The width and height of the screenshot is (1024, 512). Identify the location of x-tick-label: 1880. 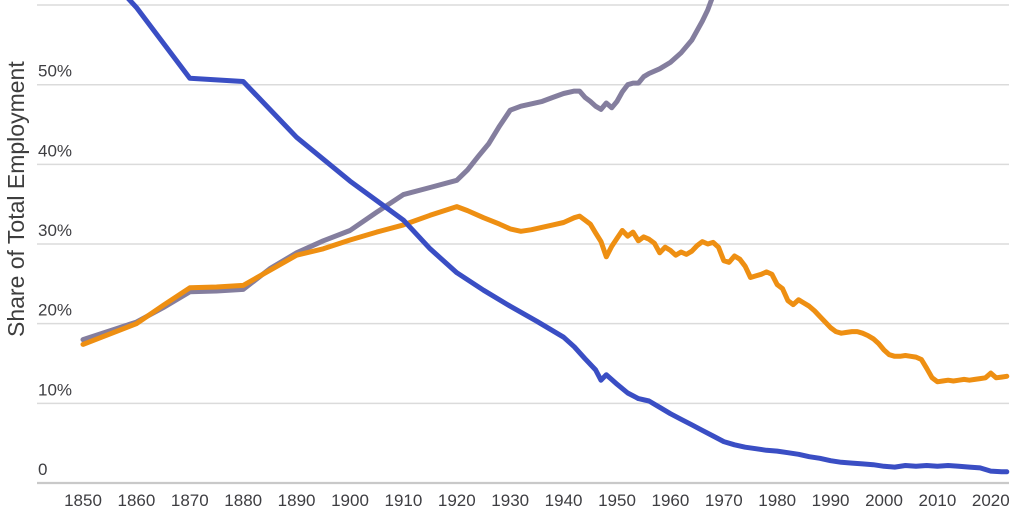
(243, 500).